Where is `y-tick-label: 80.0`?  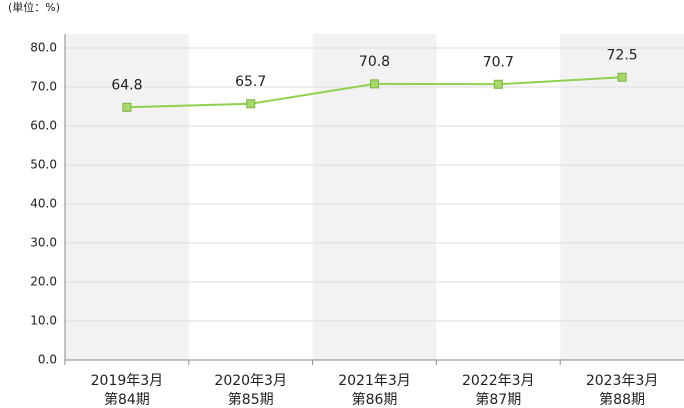 y-tick-label: 80.0 is located at coordinates (43, 48).